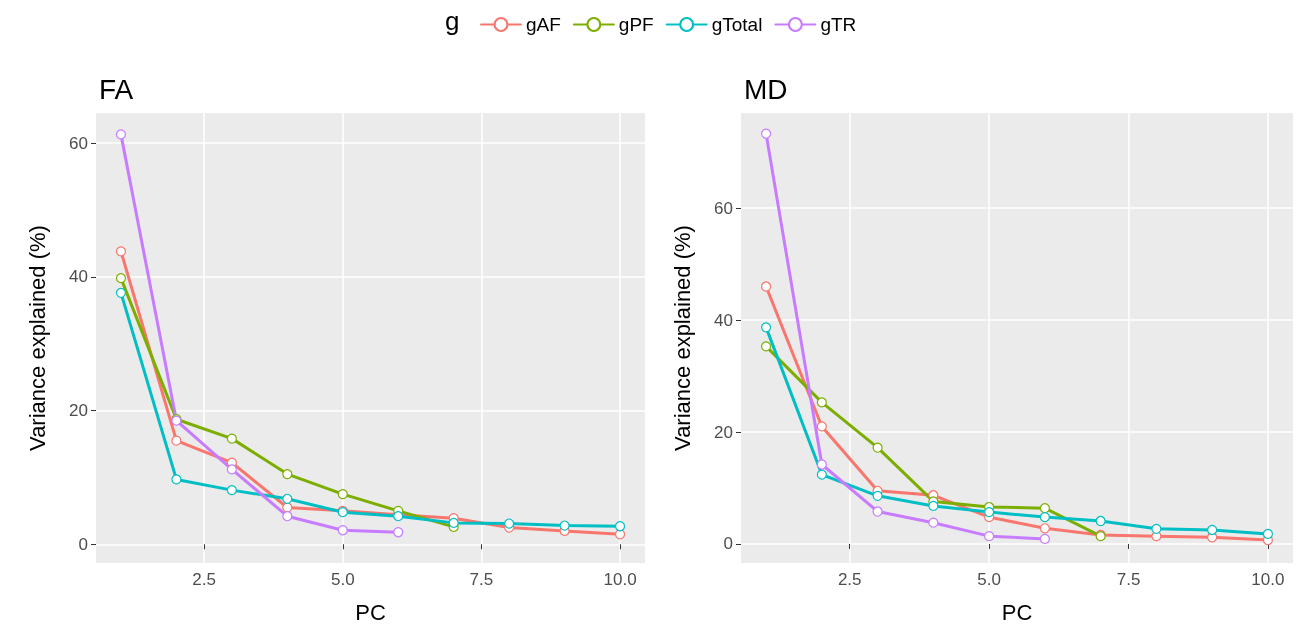 This screenshot has width=1301, height=640. Describe the element at coordinates (766, 89) in the screenshot. I see `chart-title: MD` at that location.